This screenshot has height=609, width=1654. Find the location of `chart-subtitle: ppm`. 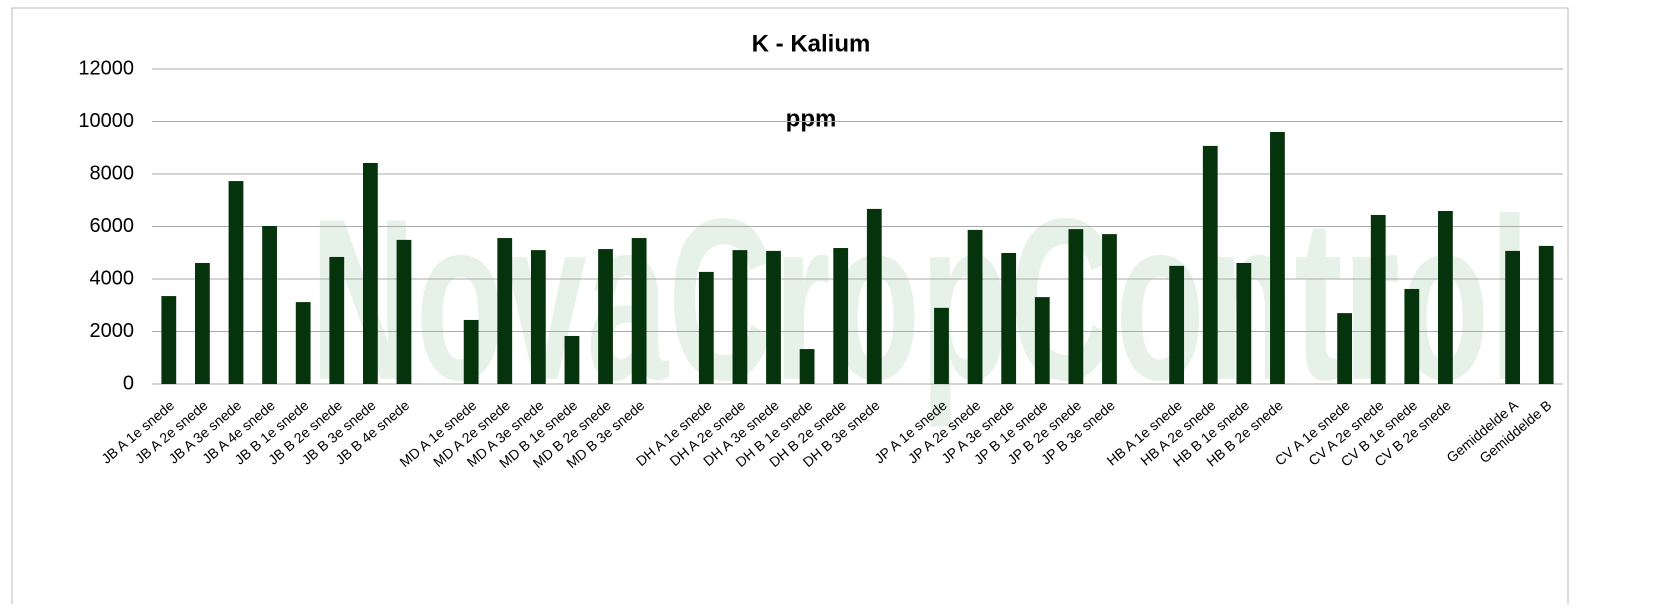

chart-subtitle: ppm is located at coordinates (811, 118).